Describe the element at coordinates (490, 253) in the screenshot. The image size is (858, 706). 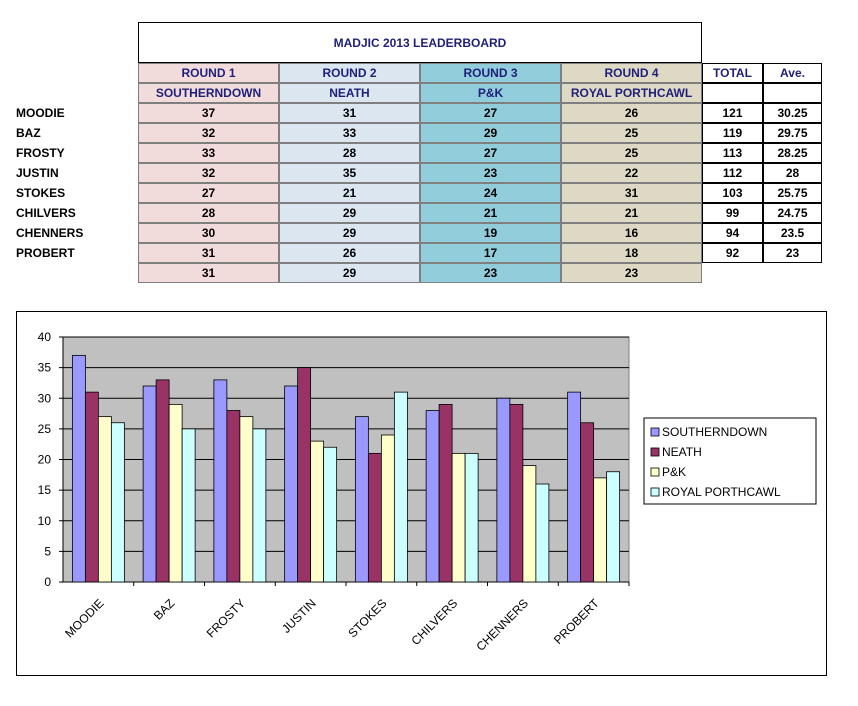
I see `score-cell: 17` at that location.